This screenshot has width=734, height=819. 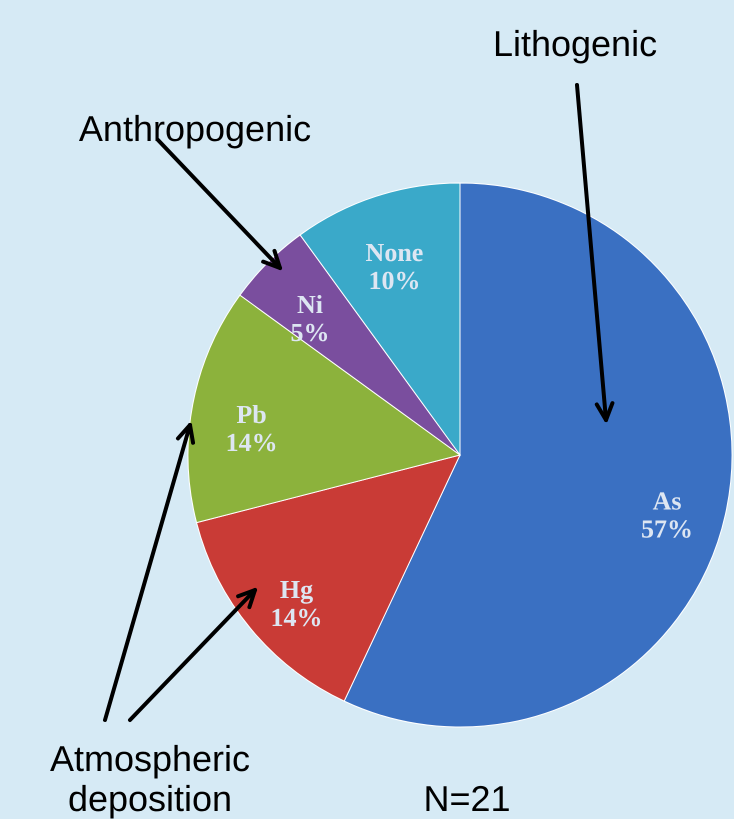 What do you see at coordinates (395, 253) in the screenshot?
I see `slice-label: None` at bounding box center [395, 253].